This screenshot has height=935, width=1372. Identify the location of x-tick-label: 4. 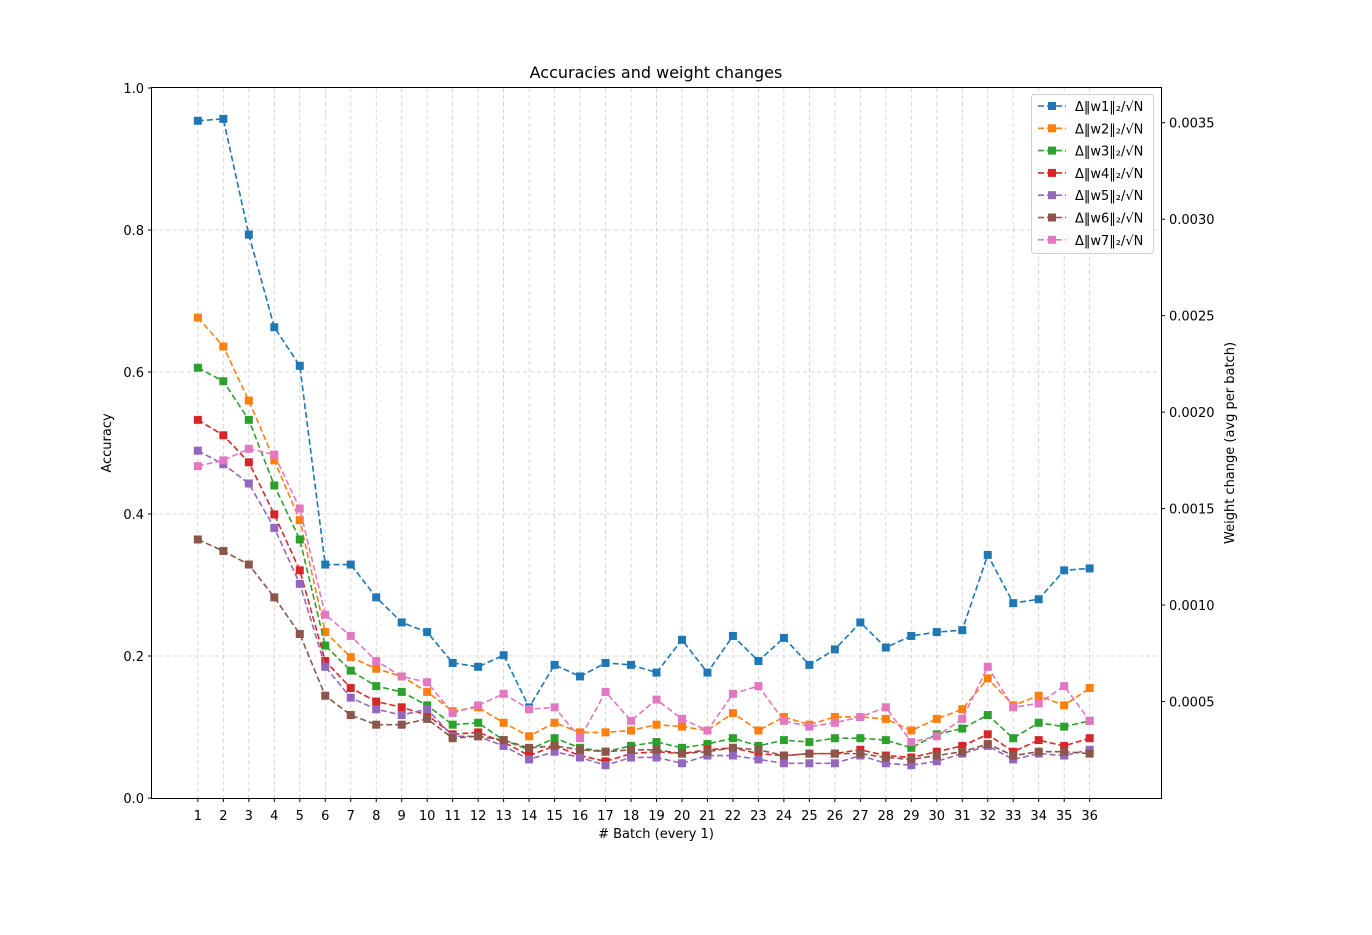
(274, 816).